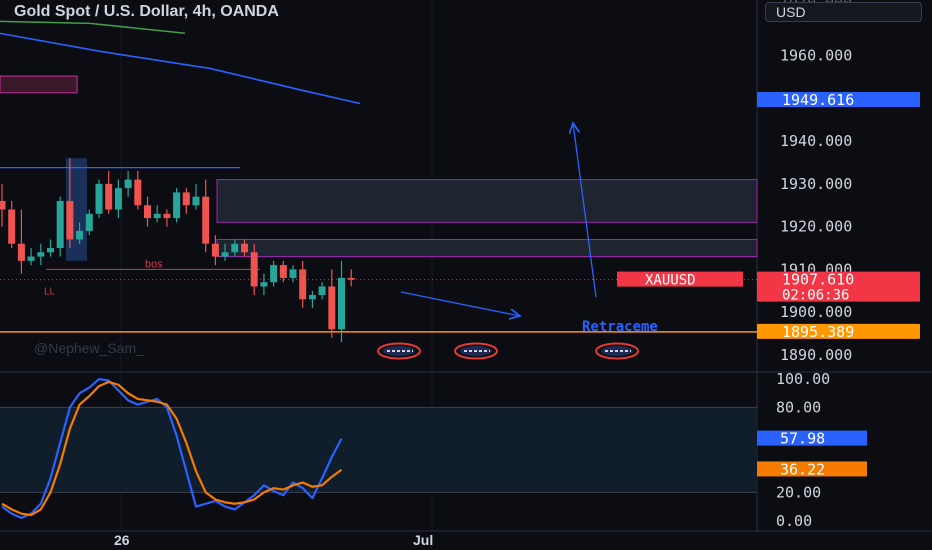 The height and width of the screenshot is (550, 932). I want to click on time-axis: 26 Jul, so click(273, 540).